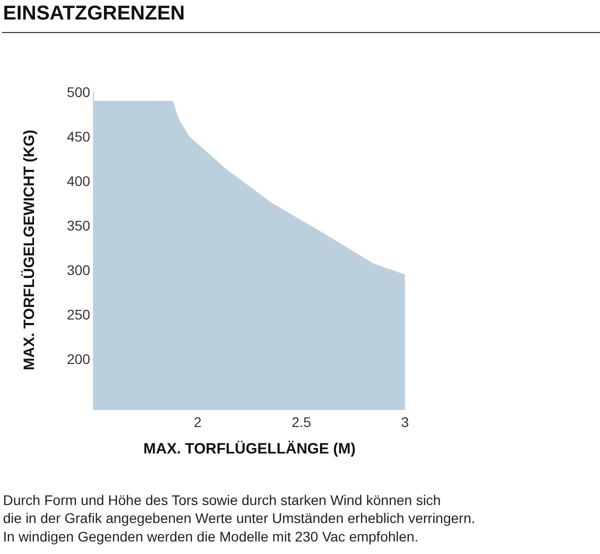 This screenshot has width=600, height=554. I want to click on x-tick-label: 2.5, so click(302, 422).